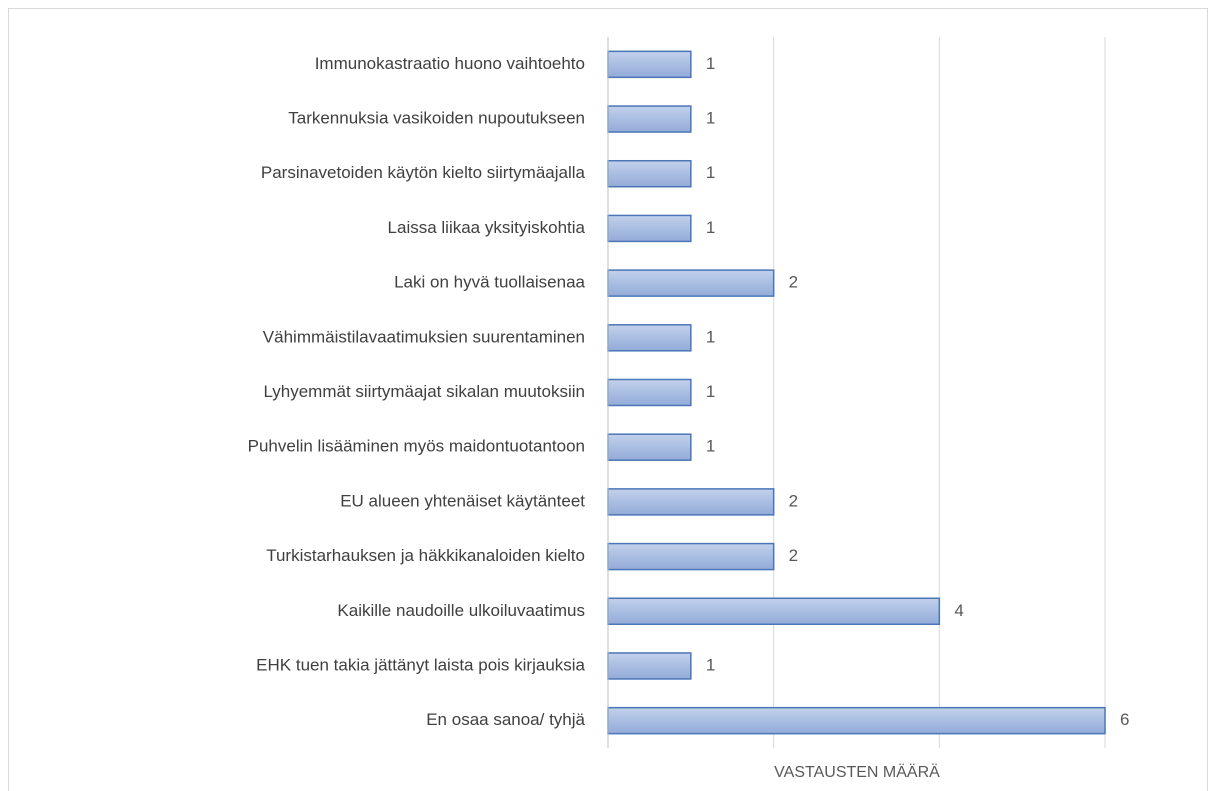 The image size is (1211, 791). What do you see at coordinates (857, 772) in the screenshot?
I see `x-axis-label: VASTAUSTEN MÄÄRÄ` at bounding box center [857, 772].